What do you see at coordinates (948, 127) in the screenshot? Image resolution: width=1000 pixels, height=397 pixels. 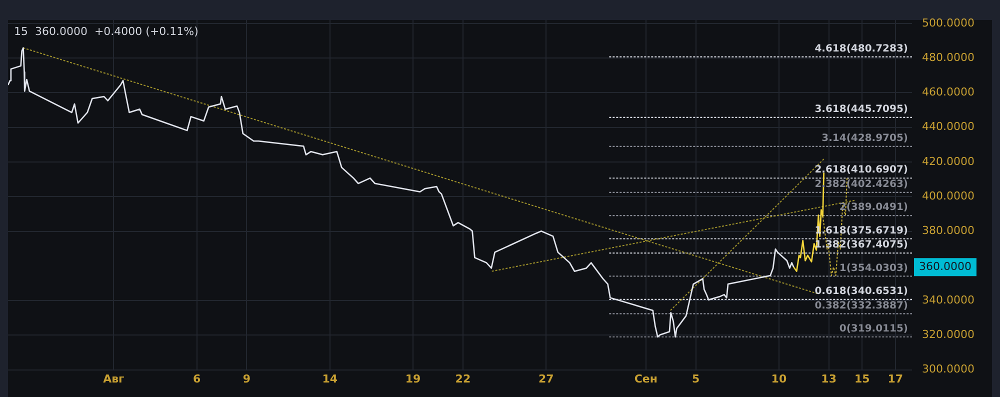 I see `y-tick-label: 440.0000` at bounding box center [948, 127].